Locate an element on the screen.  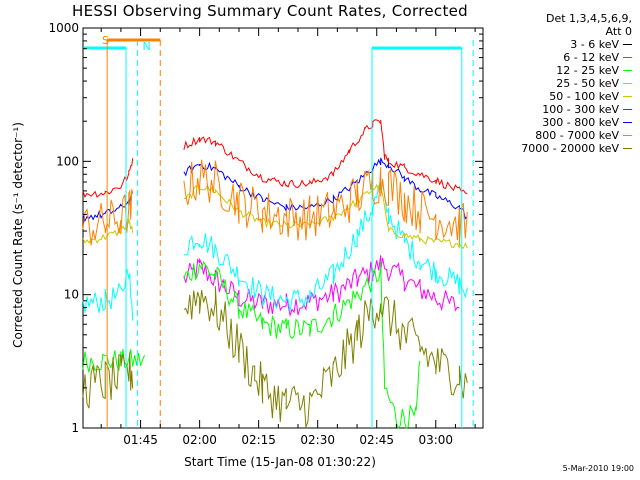
x-tick-label: 02:30 is located at coordinates (317, 440).